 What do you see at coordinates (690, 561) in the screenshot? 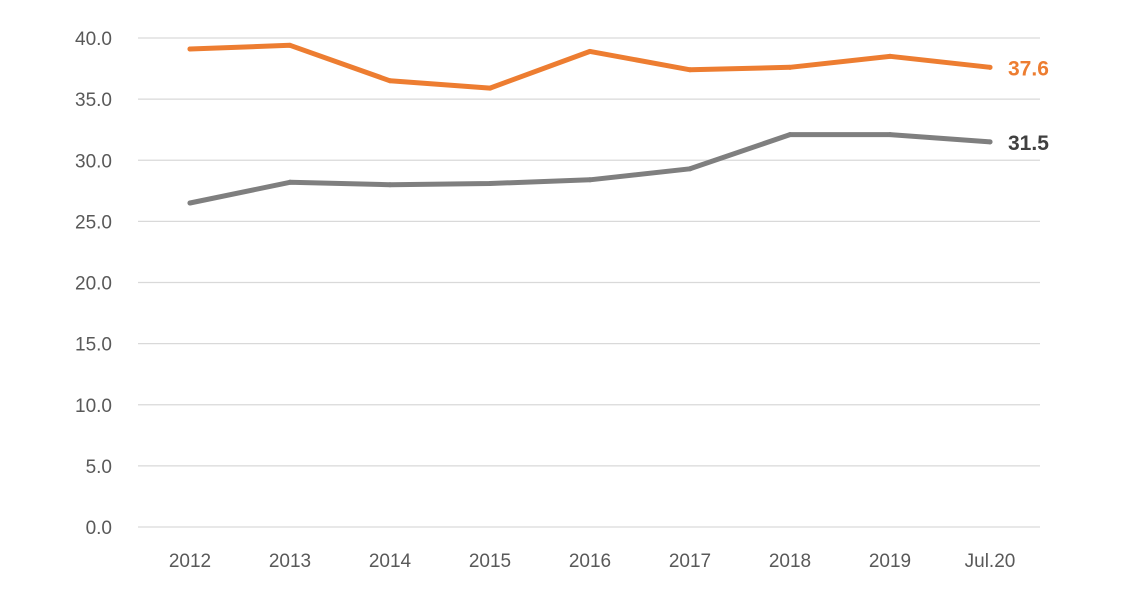
I see `x-tick-label: 2017` at bounding box center [690, 561].